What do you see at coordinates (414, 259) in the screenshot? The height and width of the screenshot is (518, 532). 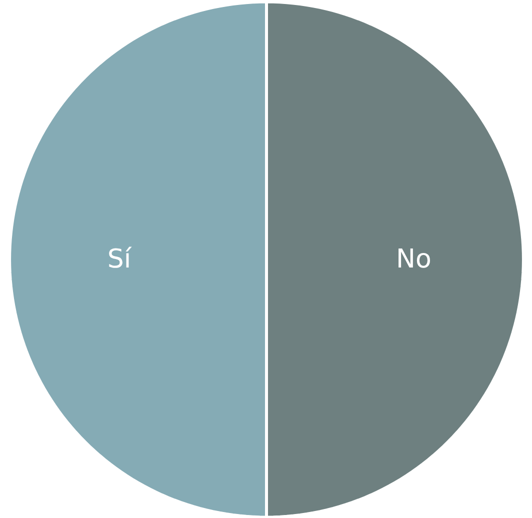 I see `slice-label: No` at bounding box center [414, 259].